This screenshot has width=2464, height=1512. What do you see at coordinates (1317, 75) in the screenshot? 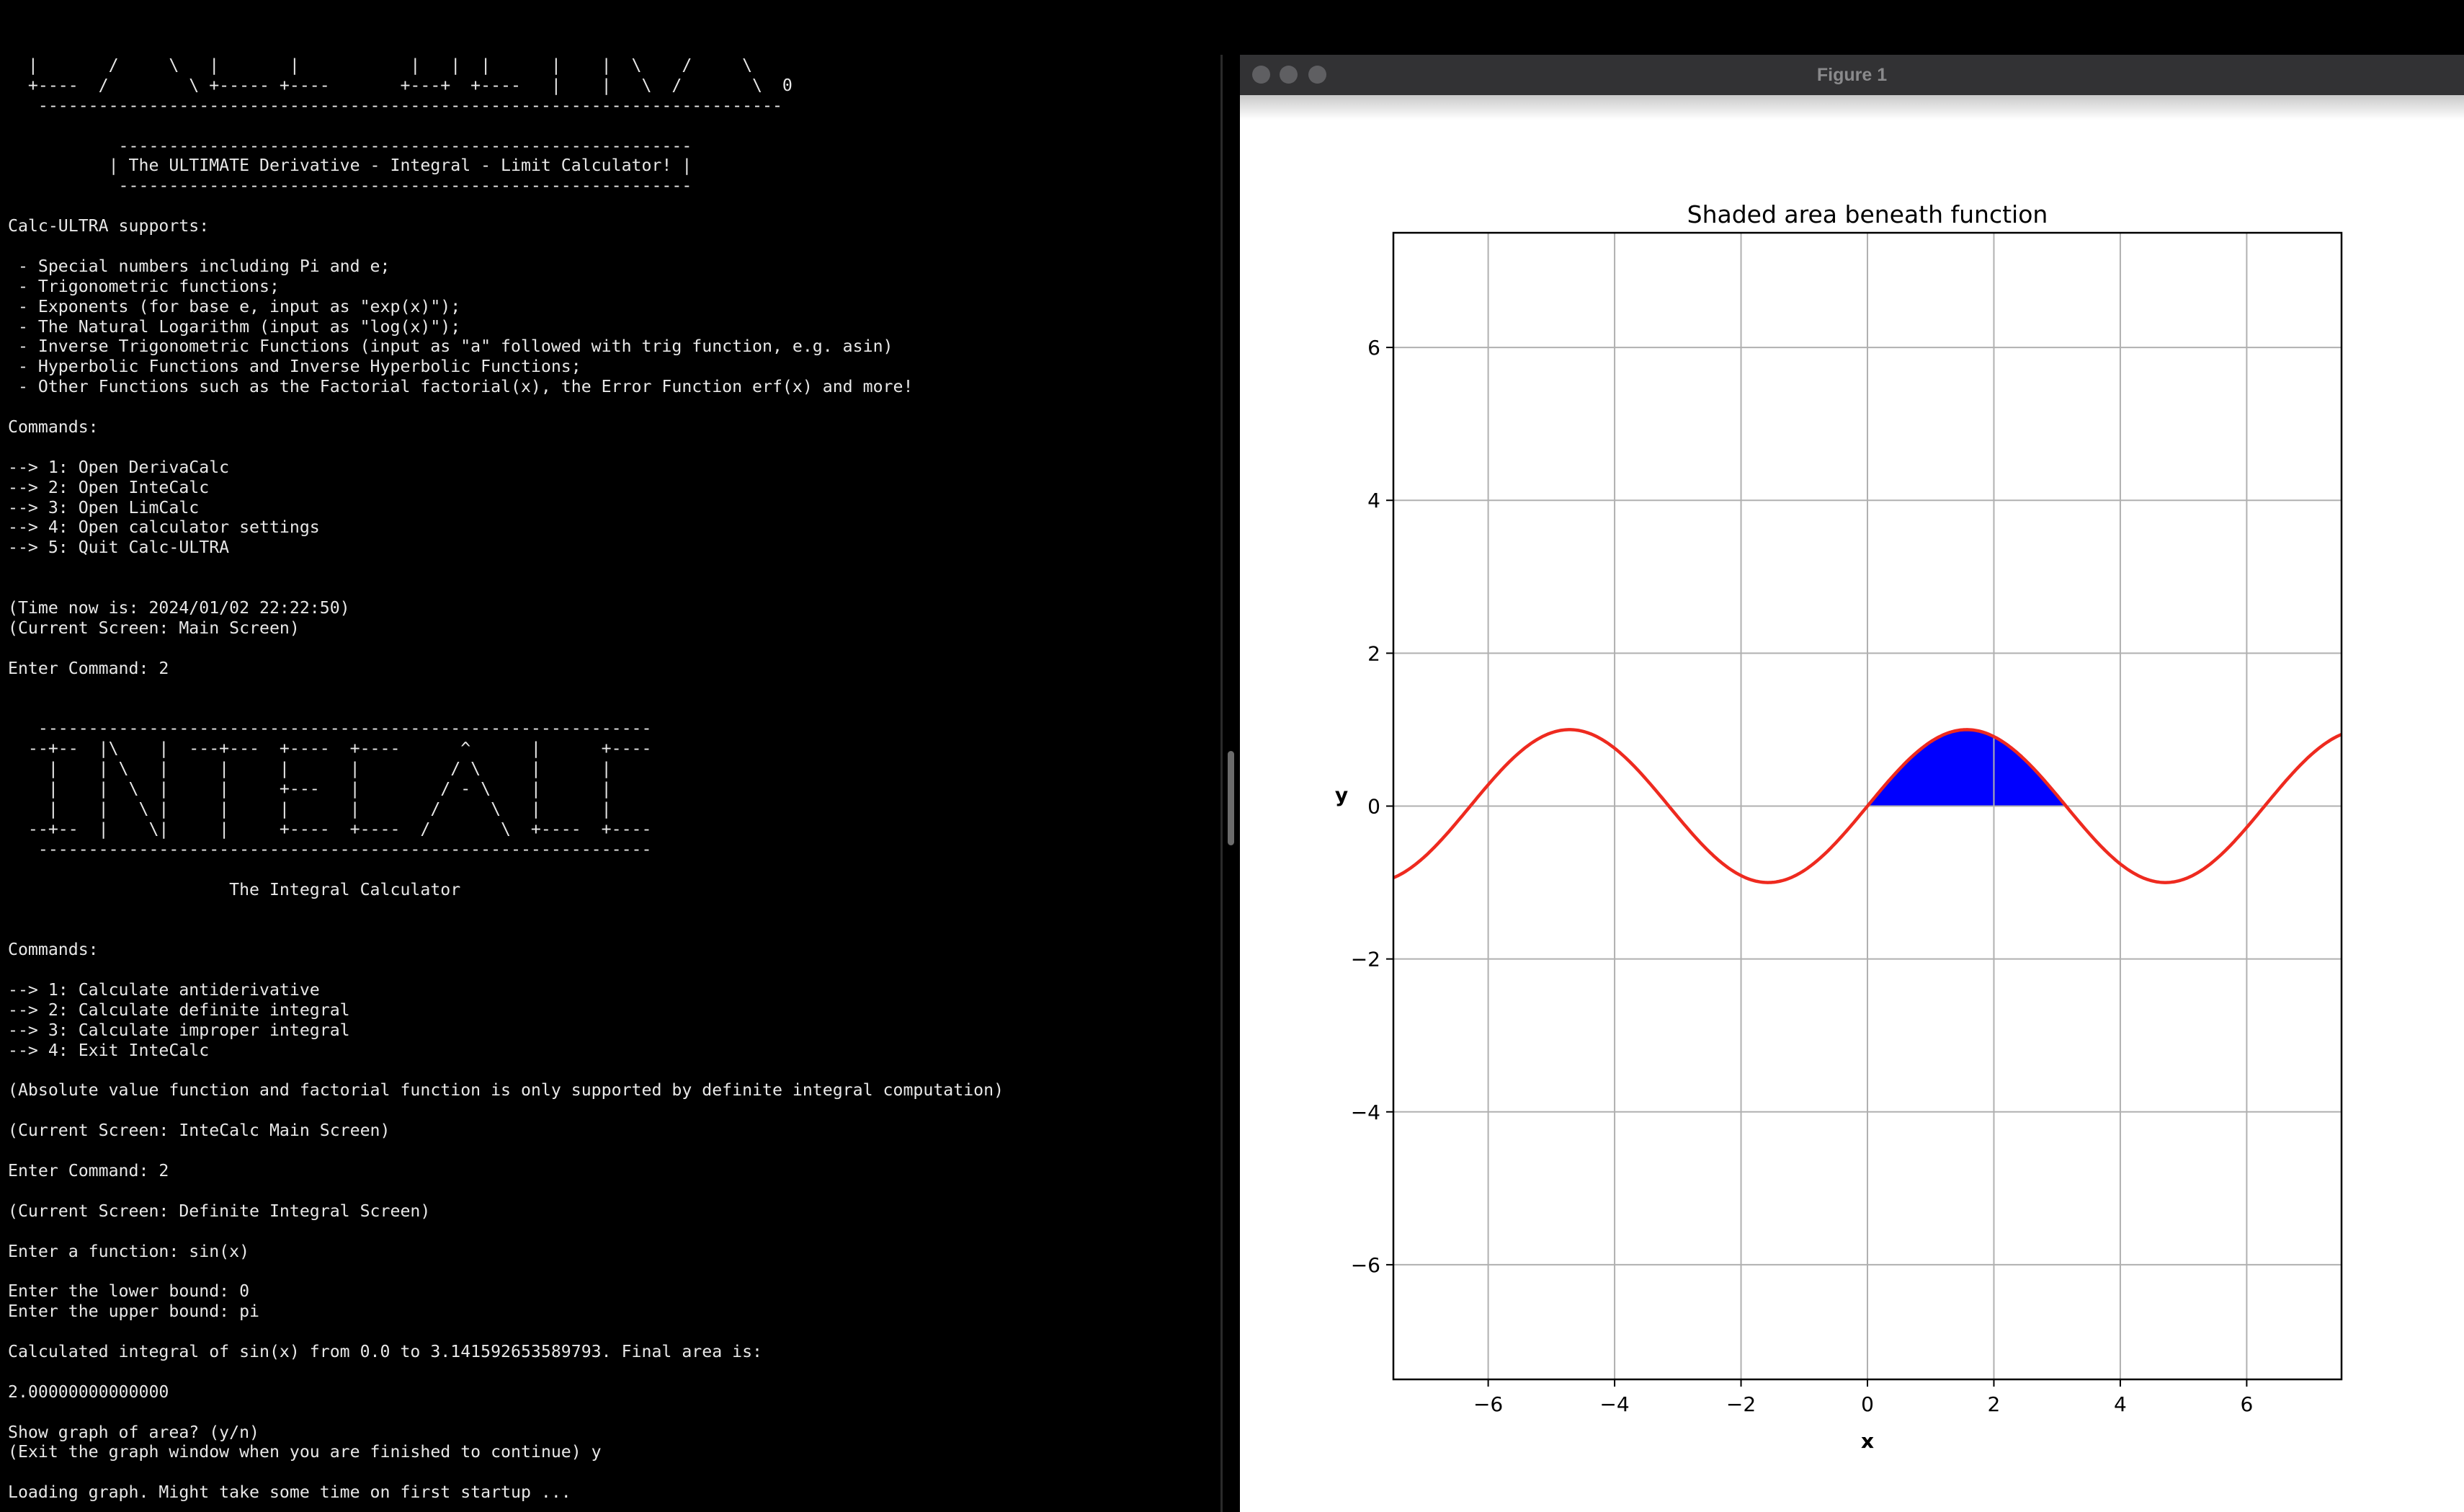
I see `maximize-button` at bounding box center [1317, 75].